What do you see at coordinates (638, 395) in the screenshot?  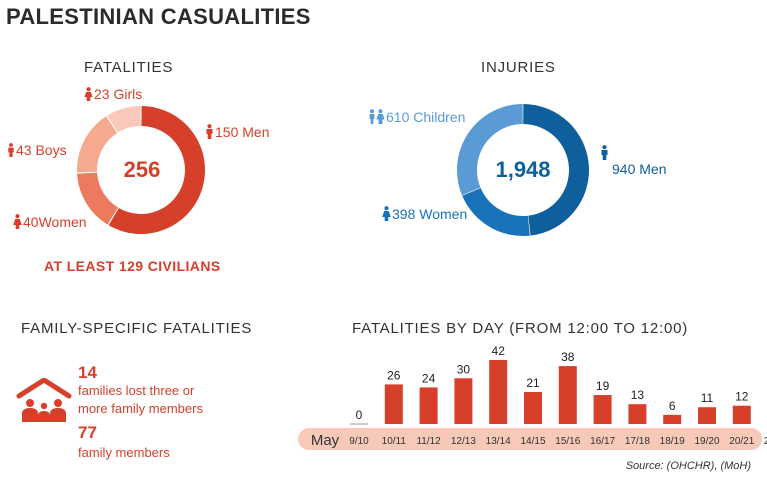 I see `bar-value-label: 13` at bounding box center [638, 395].